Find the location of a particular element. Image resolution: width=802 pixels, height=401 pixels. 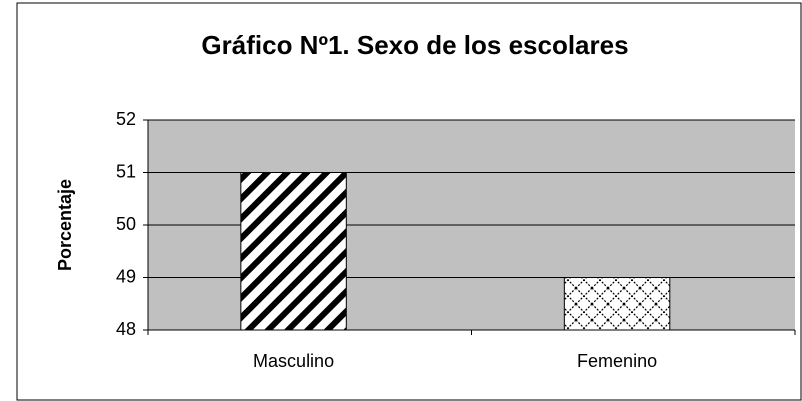

y-tick-label: 52 is located at coordinates (126, 119).